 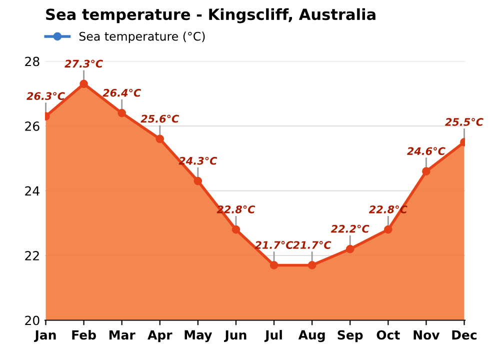 I want to click on x-tick-label: Aug, so click(x=311, y=336).